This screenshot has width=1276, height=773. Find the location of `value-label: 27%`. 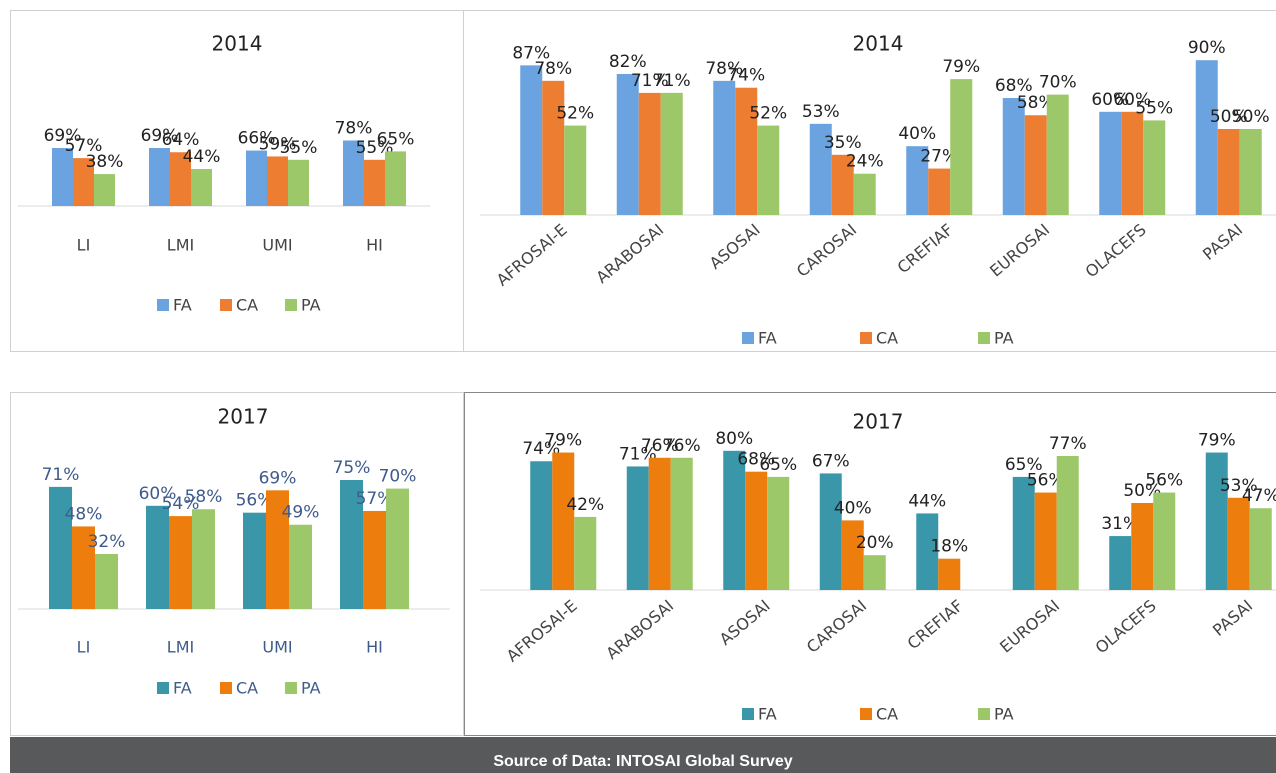

value-label: 27% is located at coordinates (939, 157).